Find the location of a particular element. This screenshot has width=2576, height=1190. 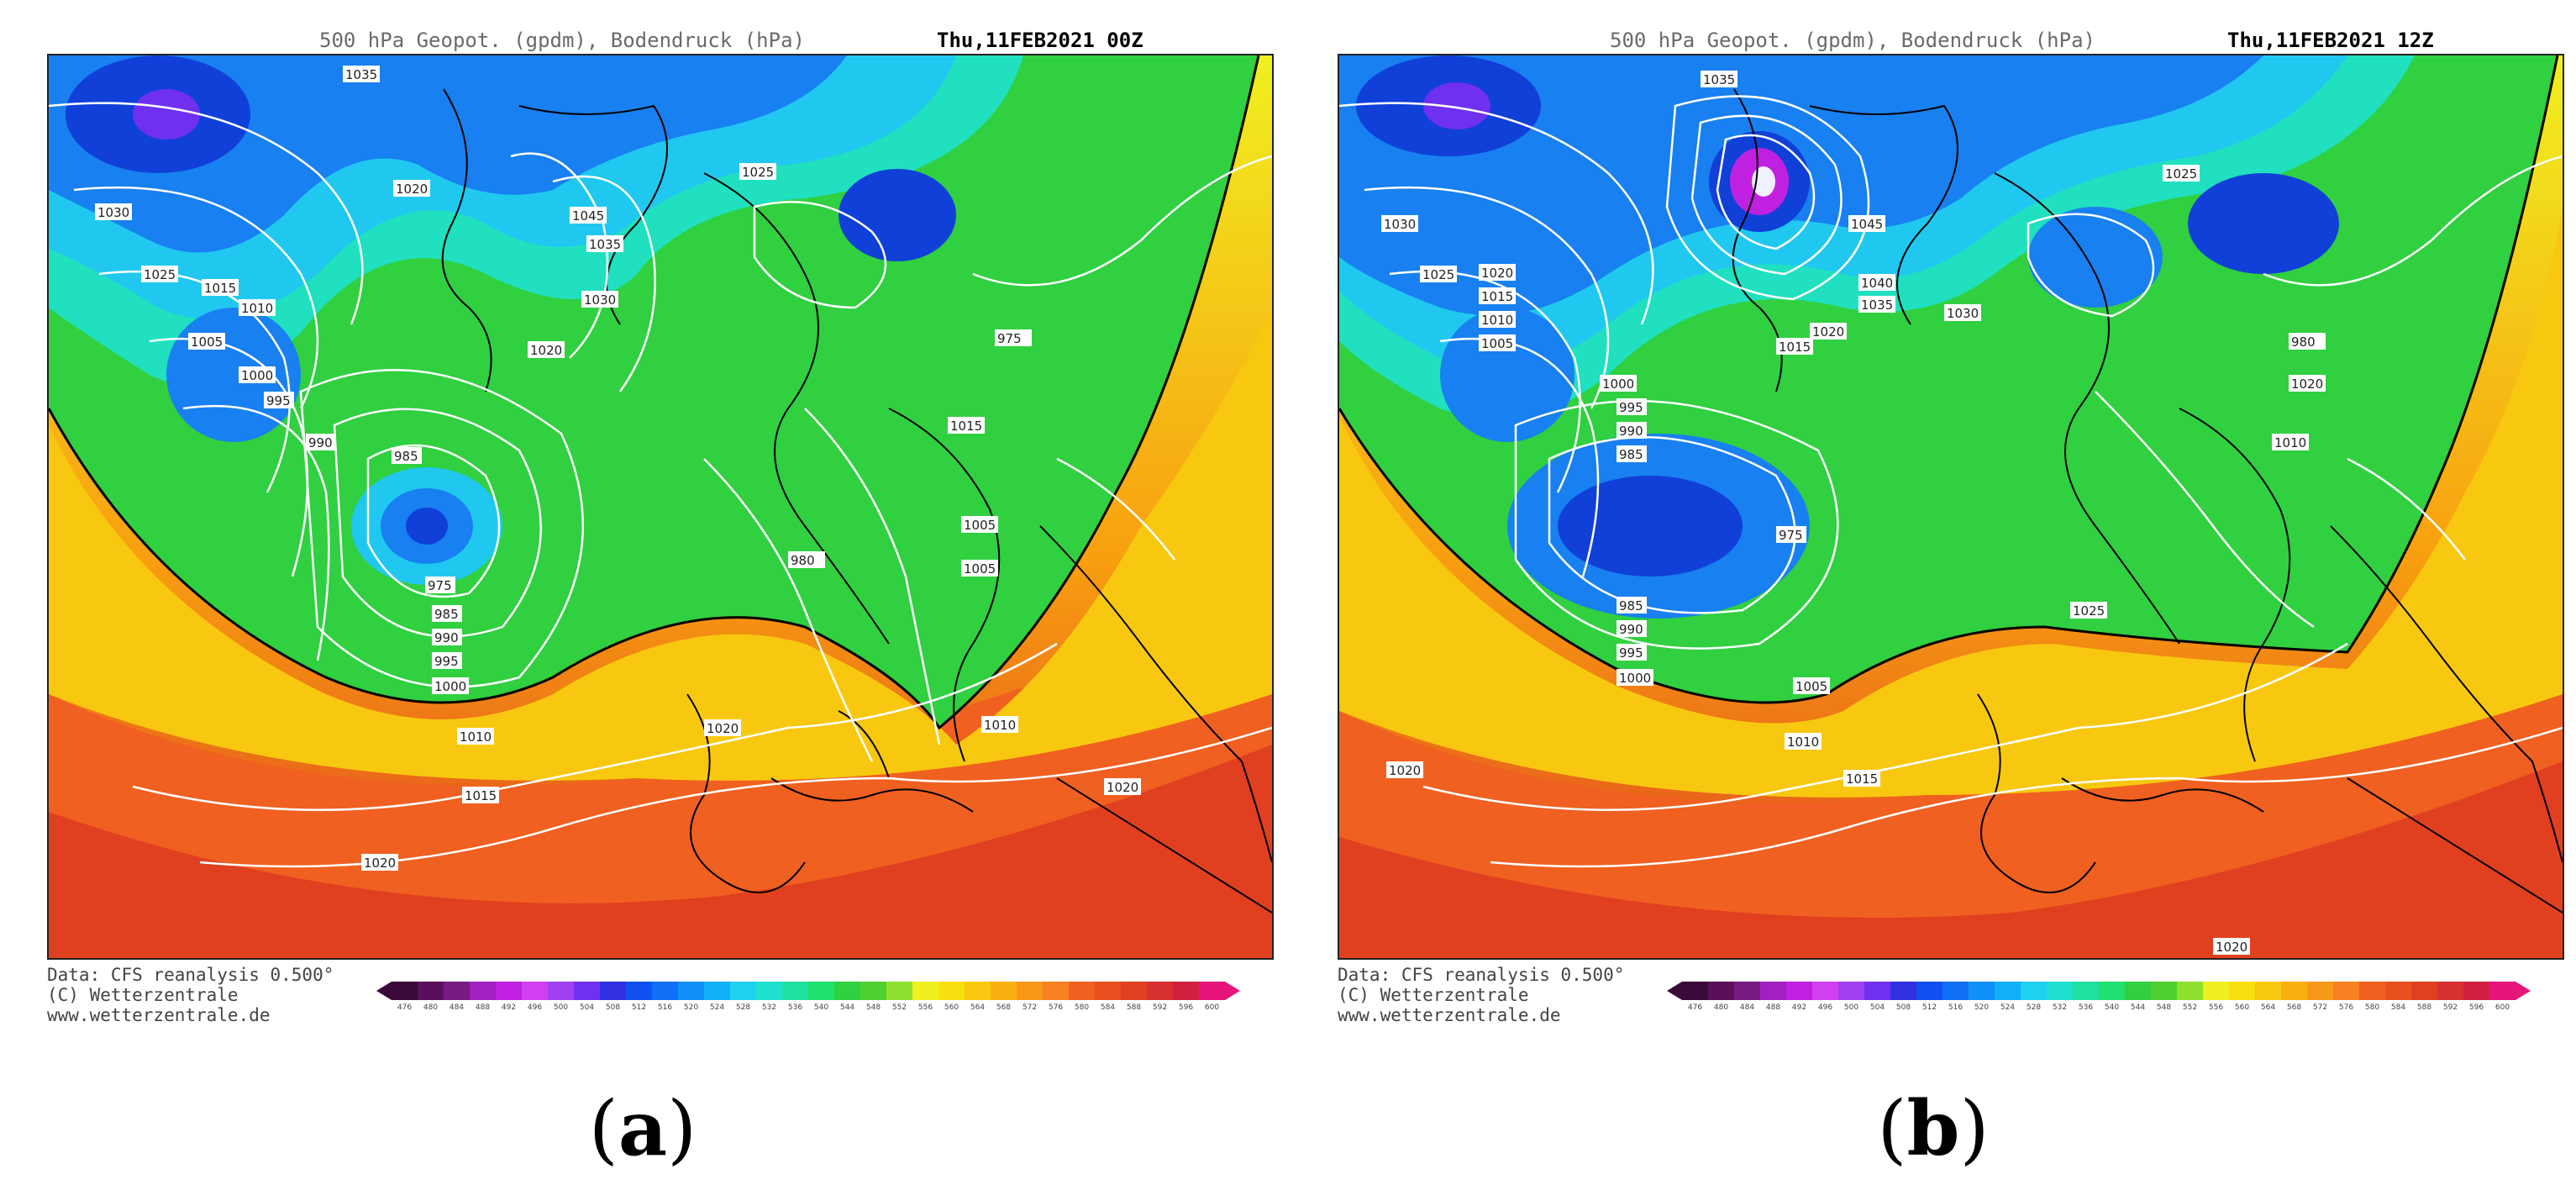

pressure-label: 990 is located at coordinates (447, 637).